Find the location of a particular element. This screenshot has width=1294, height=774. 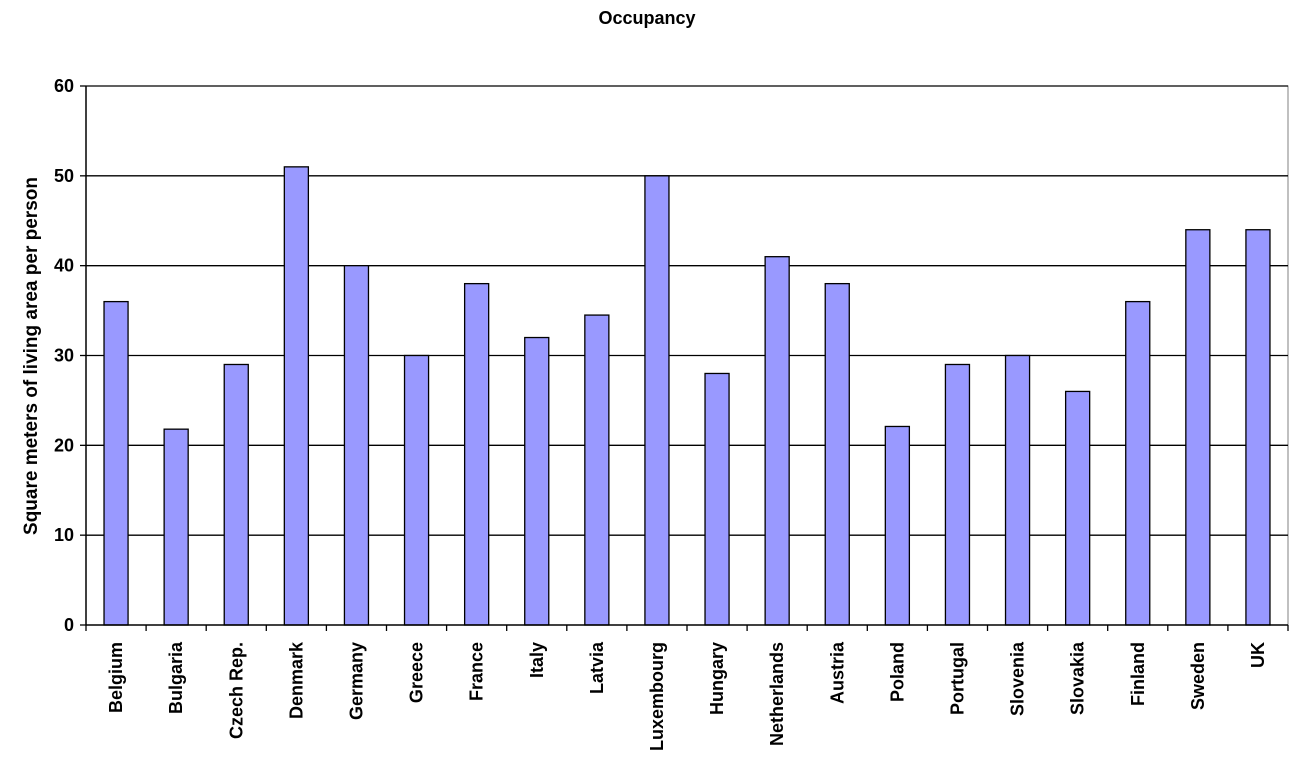

bar-portugal is located at coordinates (957, 494).